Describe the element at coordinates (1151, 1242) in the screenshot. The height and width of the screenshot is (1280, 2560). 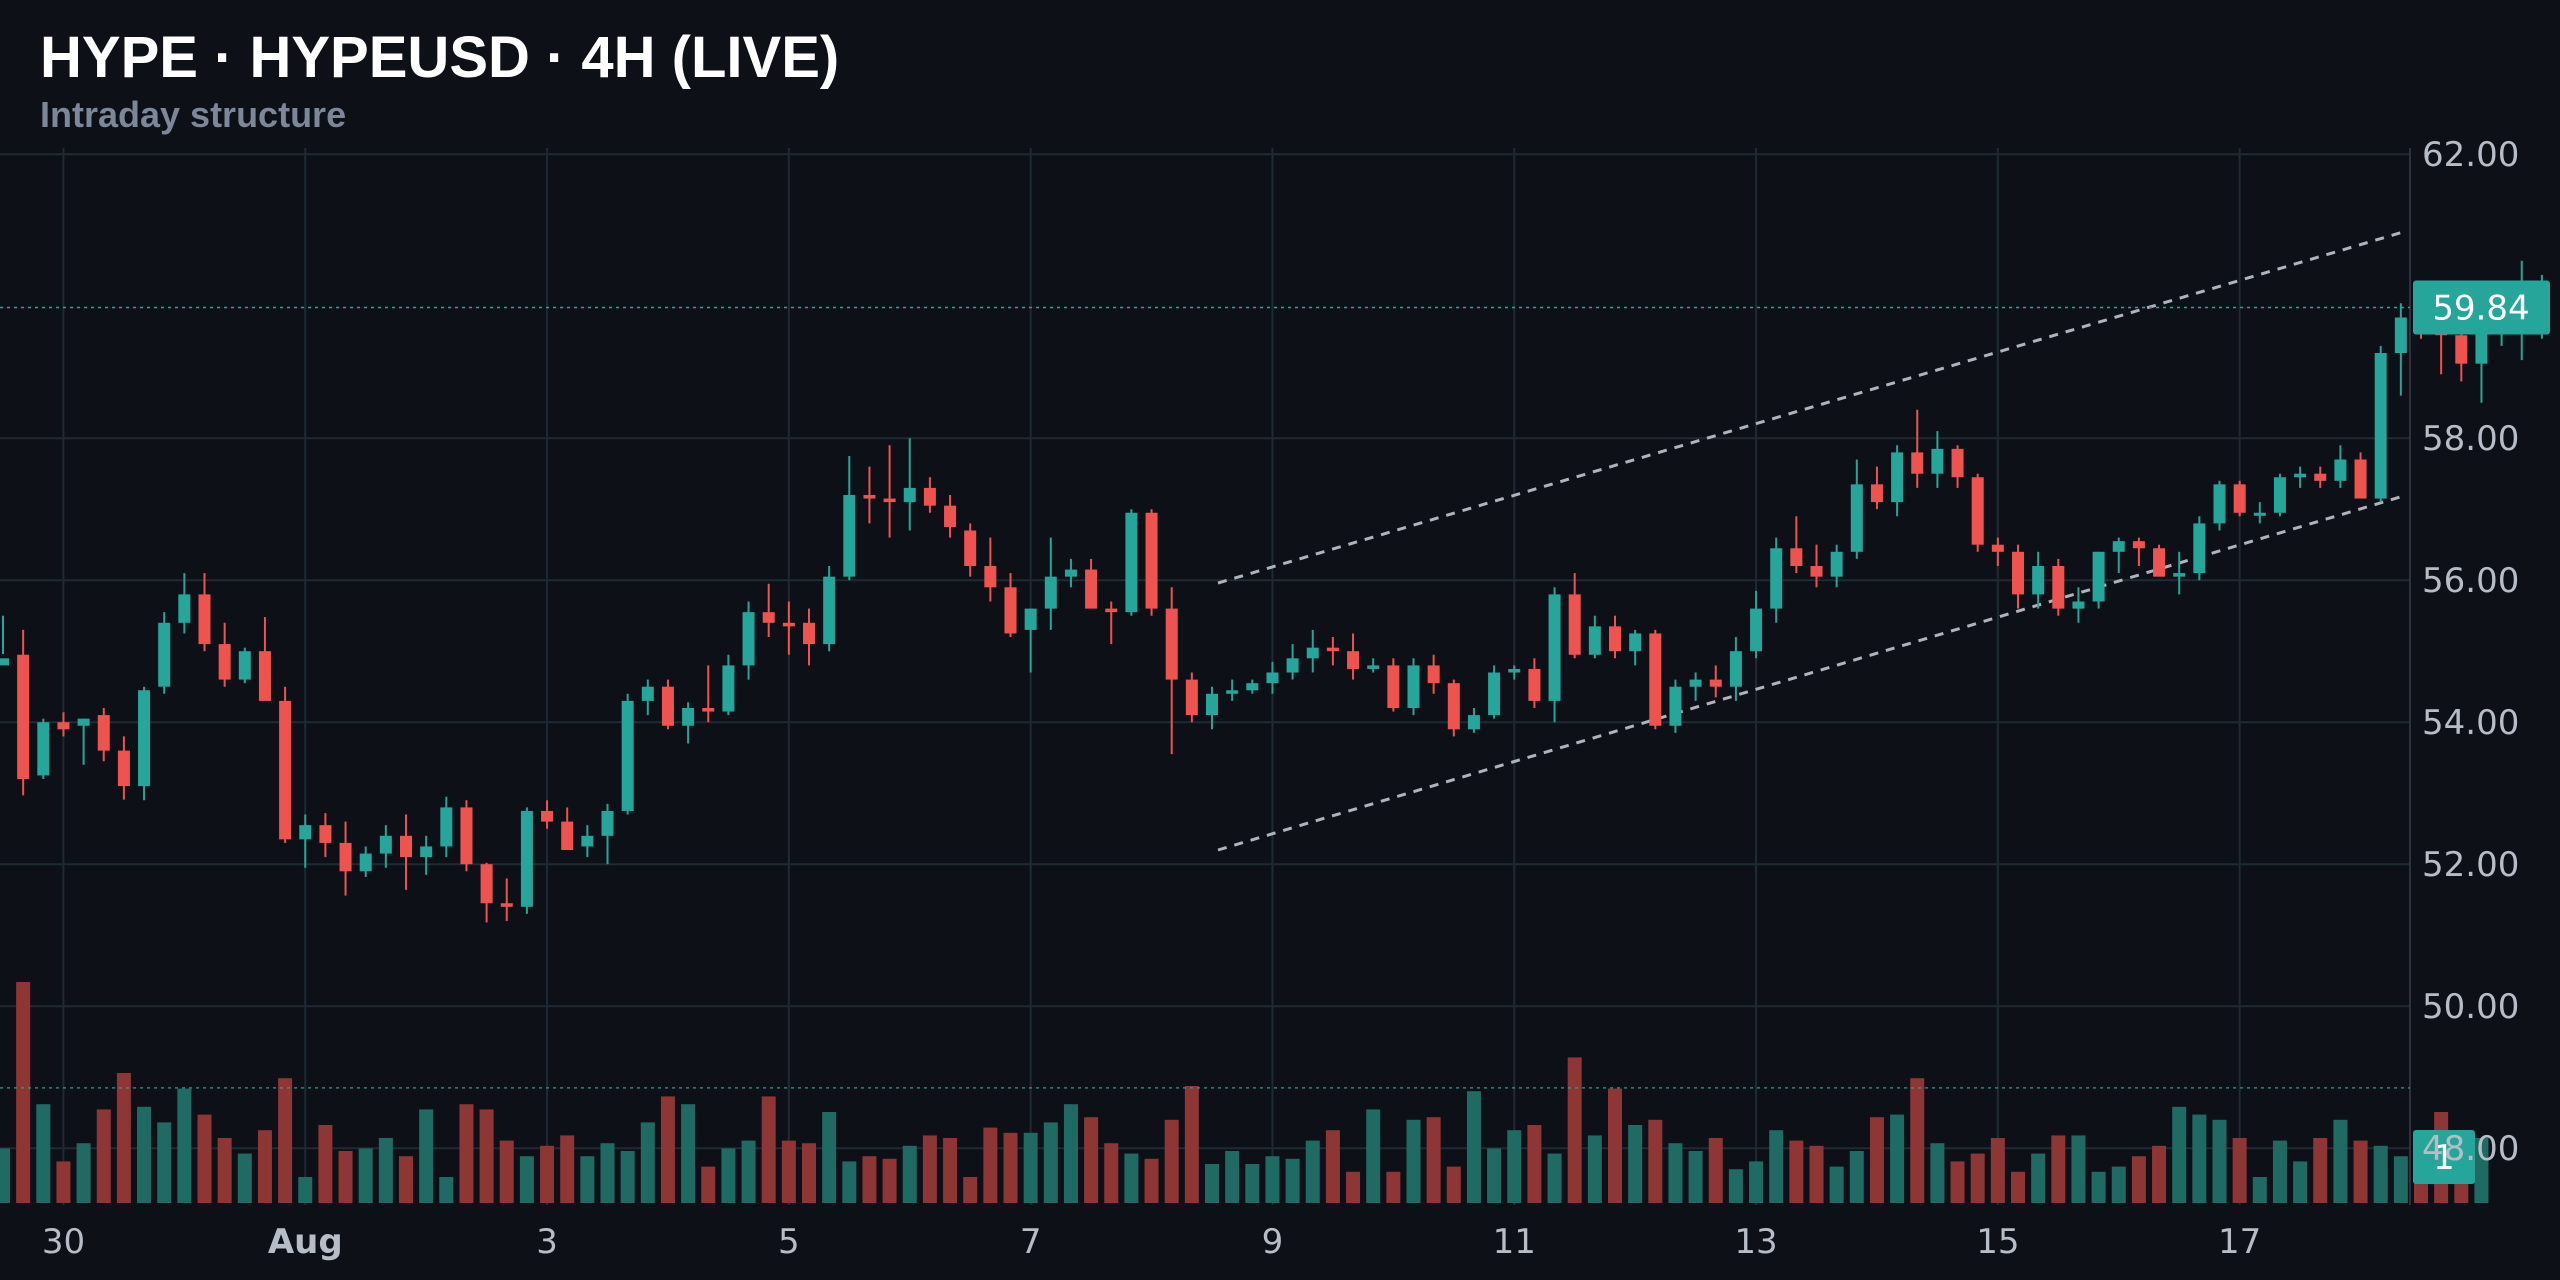
I see `time-axis: 30 Aug 3 5 7 9 11 13 15 17` at that location.